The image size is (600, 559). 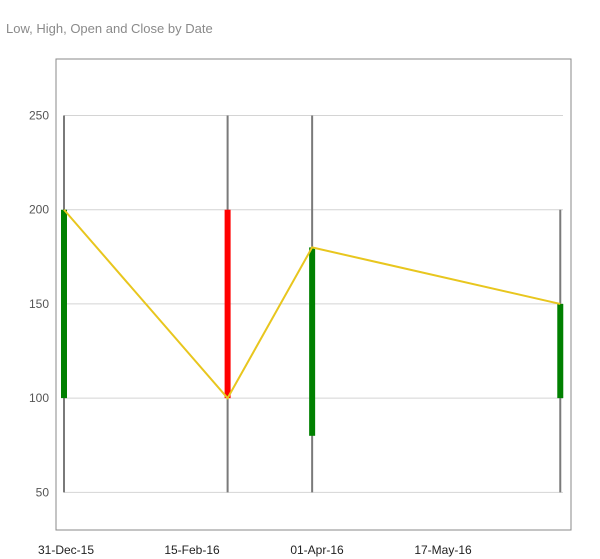 What do you see at coordinates (443, 550) in the screenshot?
I see `x-tick-label-4: 17-May-16` at bounding box center [443, 550].